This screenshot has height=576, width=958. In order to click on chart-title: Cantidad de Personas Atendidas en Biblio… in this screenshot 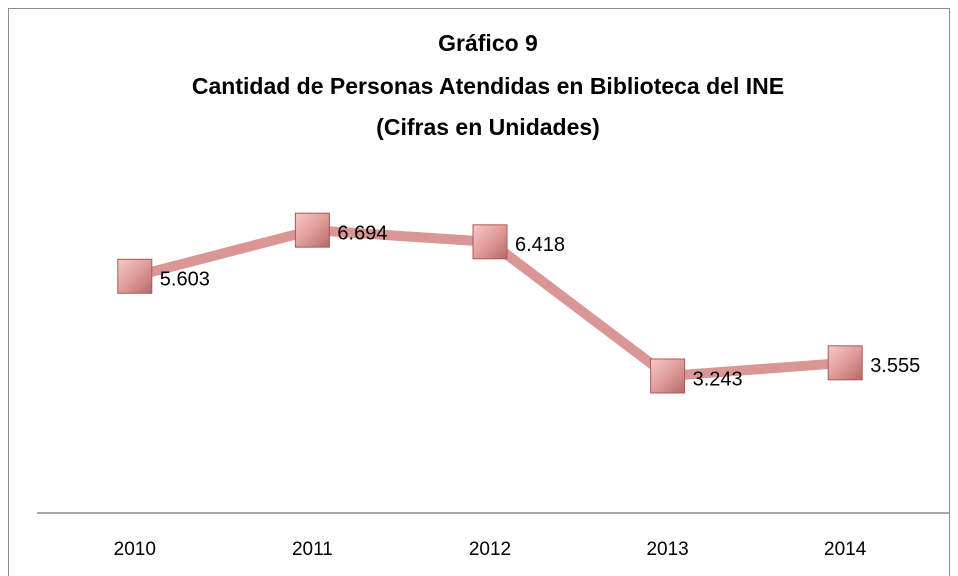, I will do `click(488, 86)`.